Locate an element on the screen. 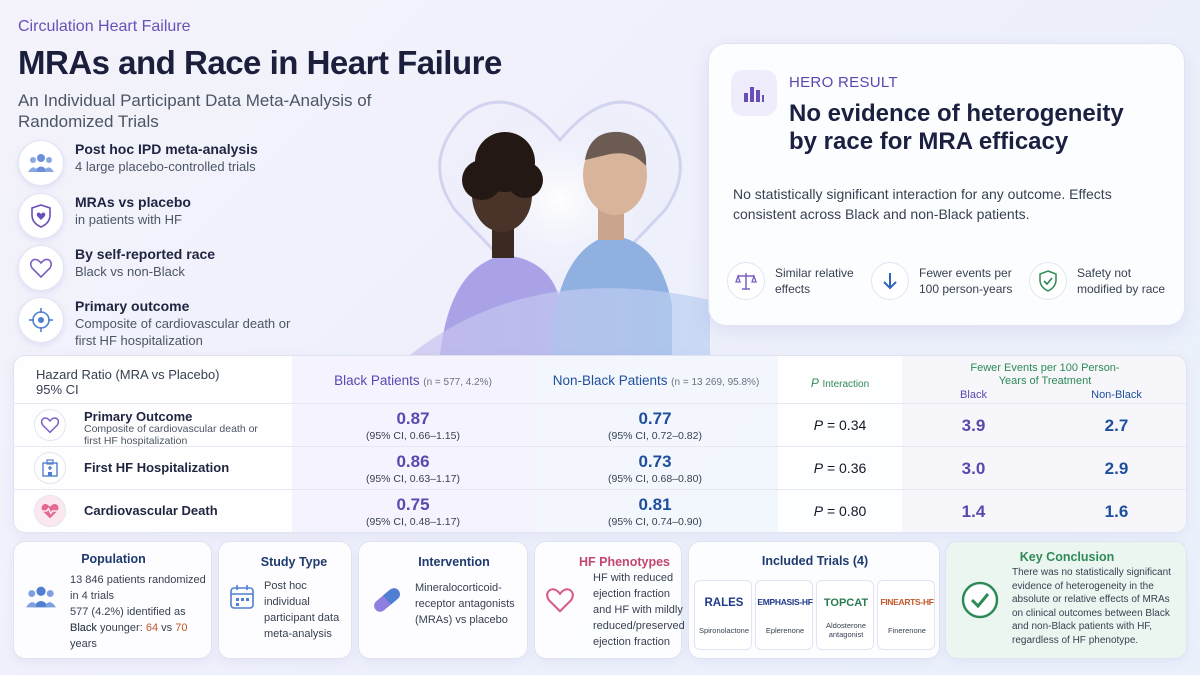 The height and width of the screenshot is (675, 1200). nonblack-ci: (95% CI, 0.68–0.80) is located at coordinates (655, 479).